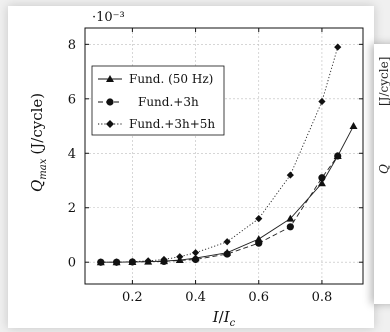 This screenshot has width=390, height=332. I want to click on x-axis-label-main: I, so click(216, 317).